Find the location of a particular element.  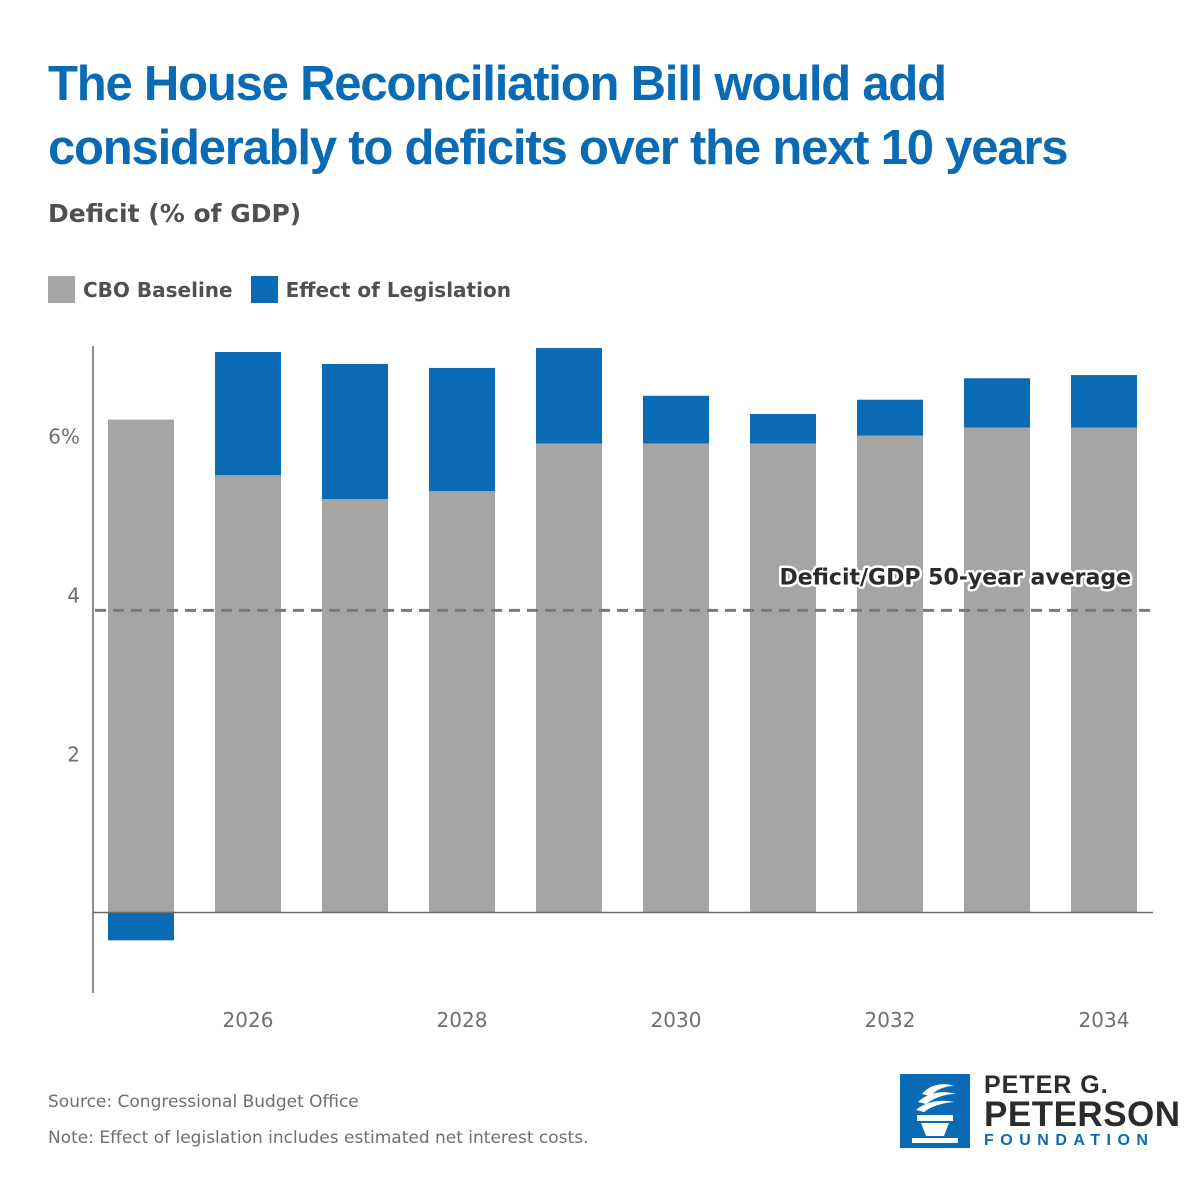

bar-baseline-2027 is located at coordinates (355, 706).